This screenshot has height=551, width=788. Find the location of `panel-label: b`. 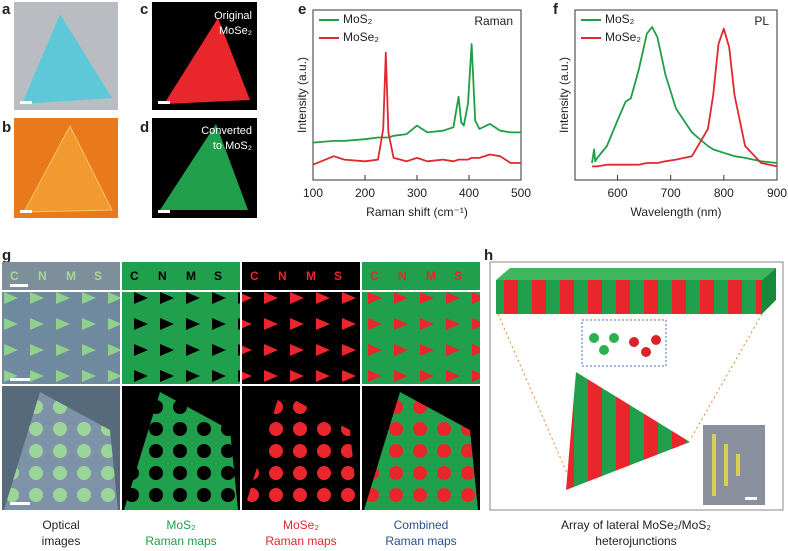

panel-label: b is located at coordinates (6, 127).